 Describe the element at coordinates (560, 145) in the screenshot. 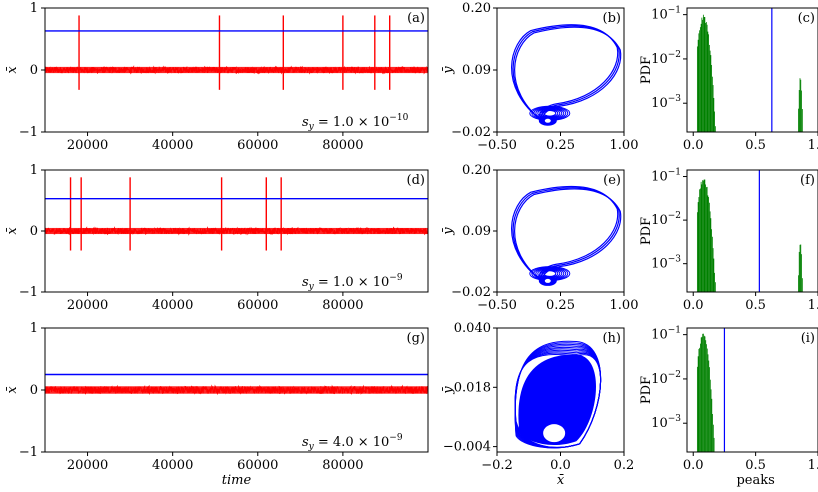

I see `xtick-label: 0.25` at that location.